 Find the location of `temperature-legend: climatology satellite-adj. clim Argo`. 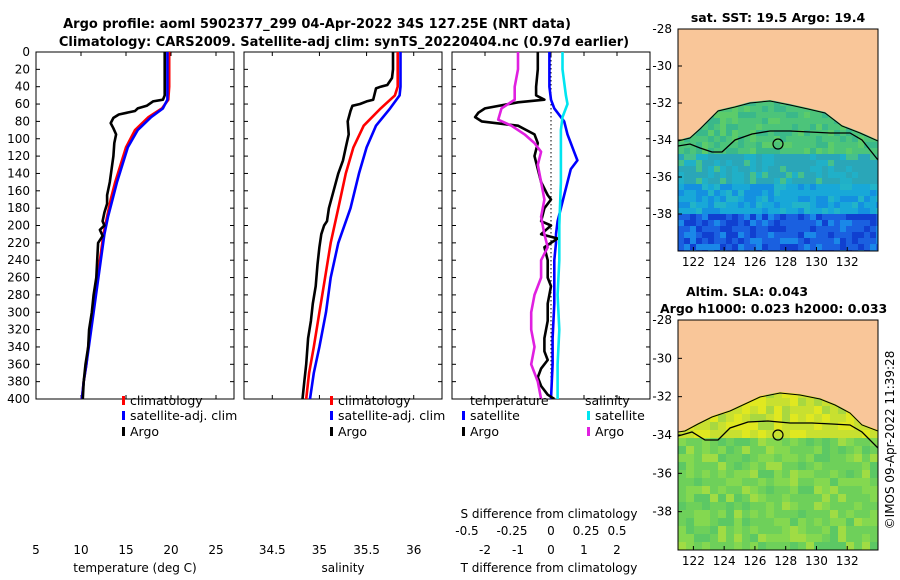

temperature-legend: climatology satellite-adj. clim Argo is located at coordinates (179, 416).